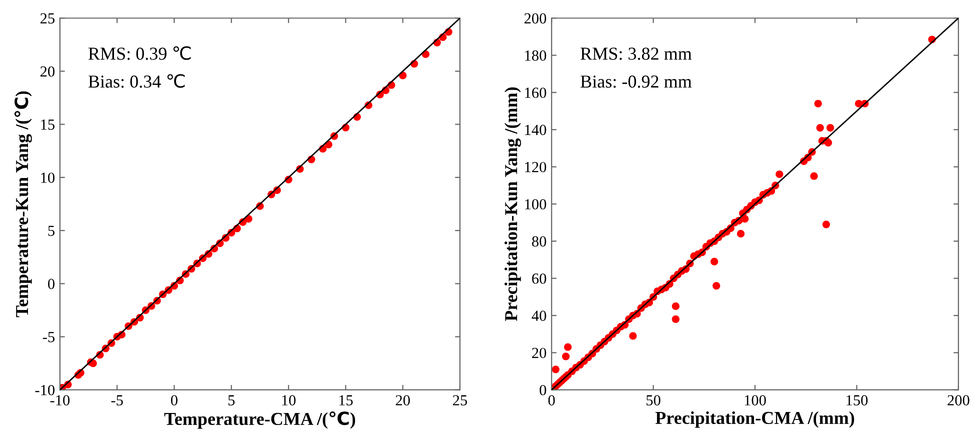  I want to click on y-tick-label: 120, so click(535, 167).